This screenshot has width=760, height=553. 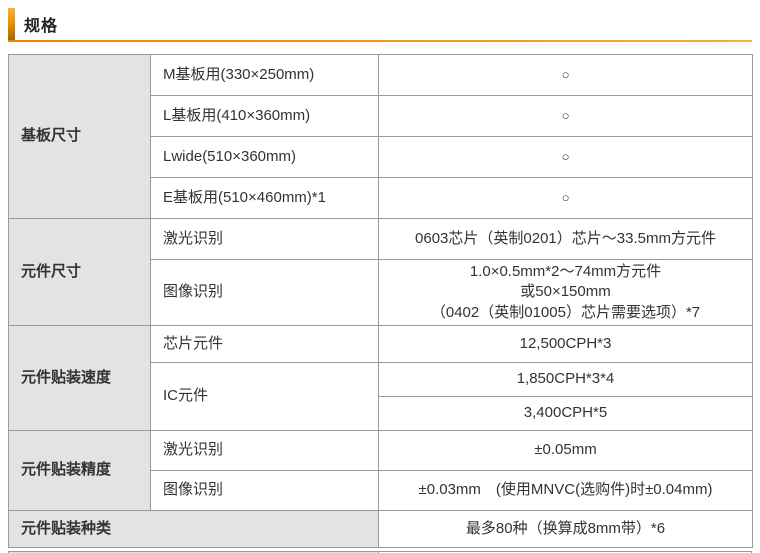 I want to click on accuracy-laser-name: 激光识别, so click(x=264, y=450).